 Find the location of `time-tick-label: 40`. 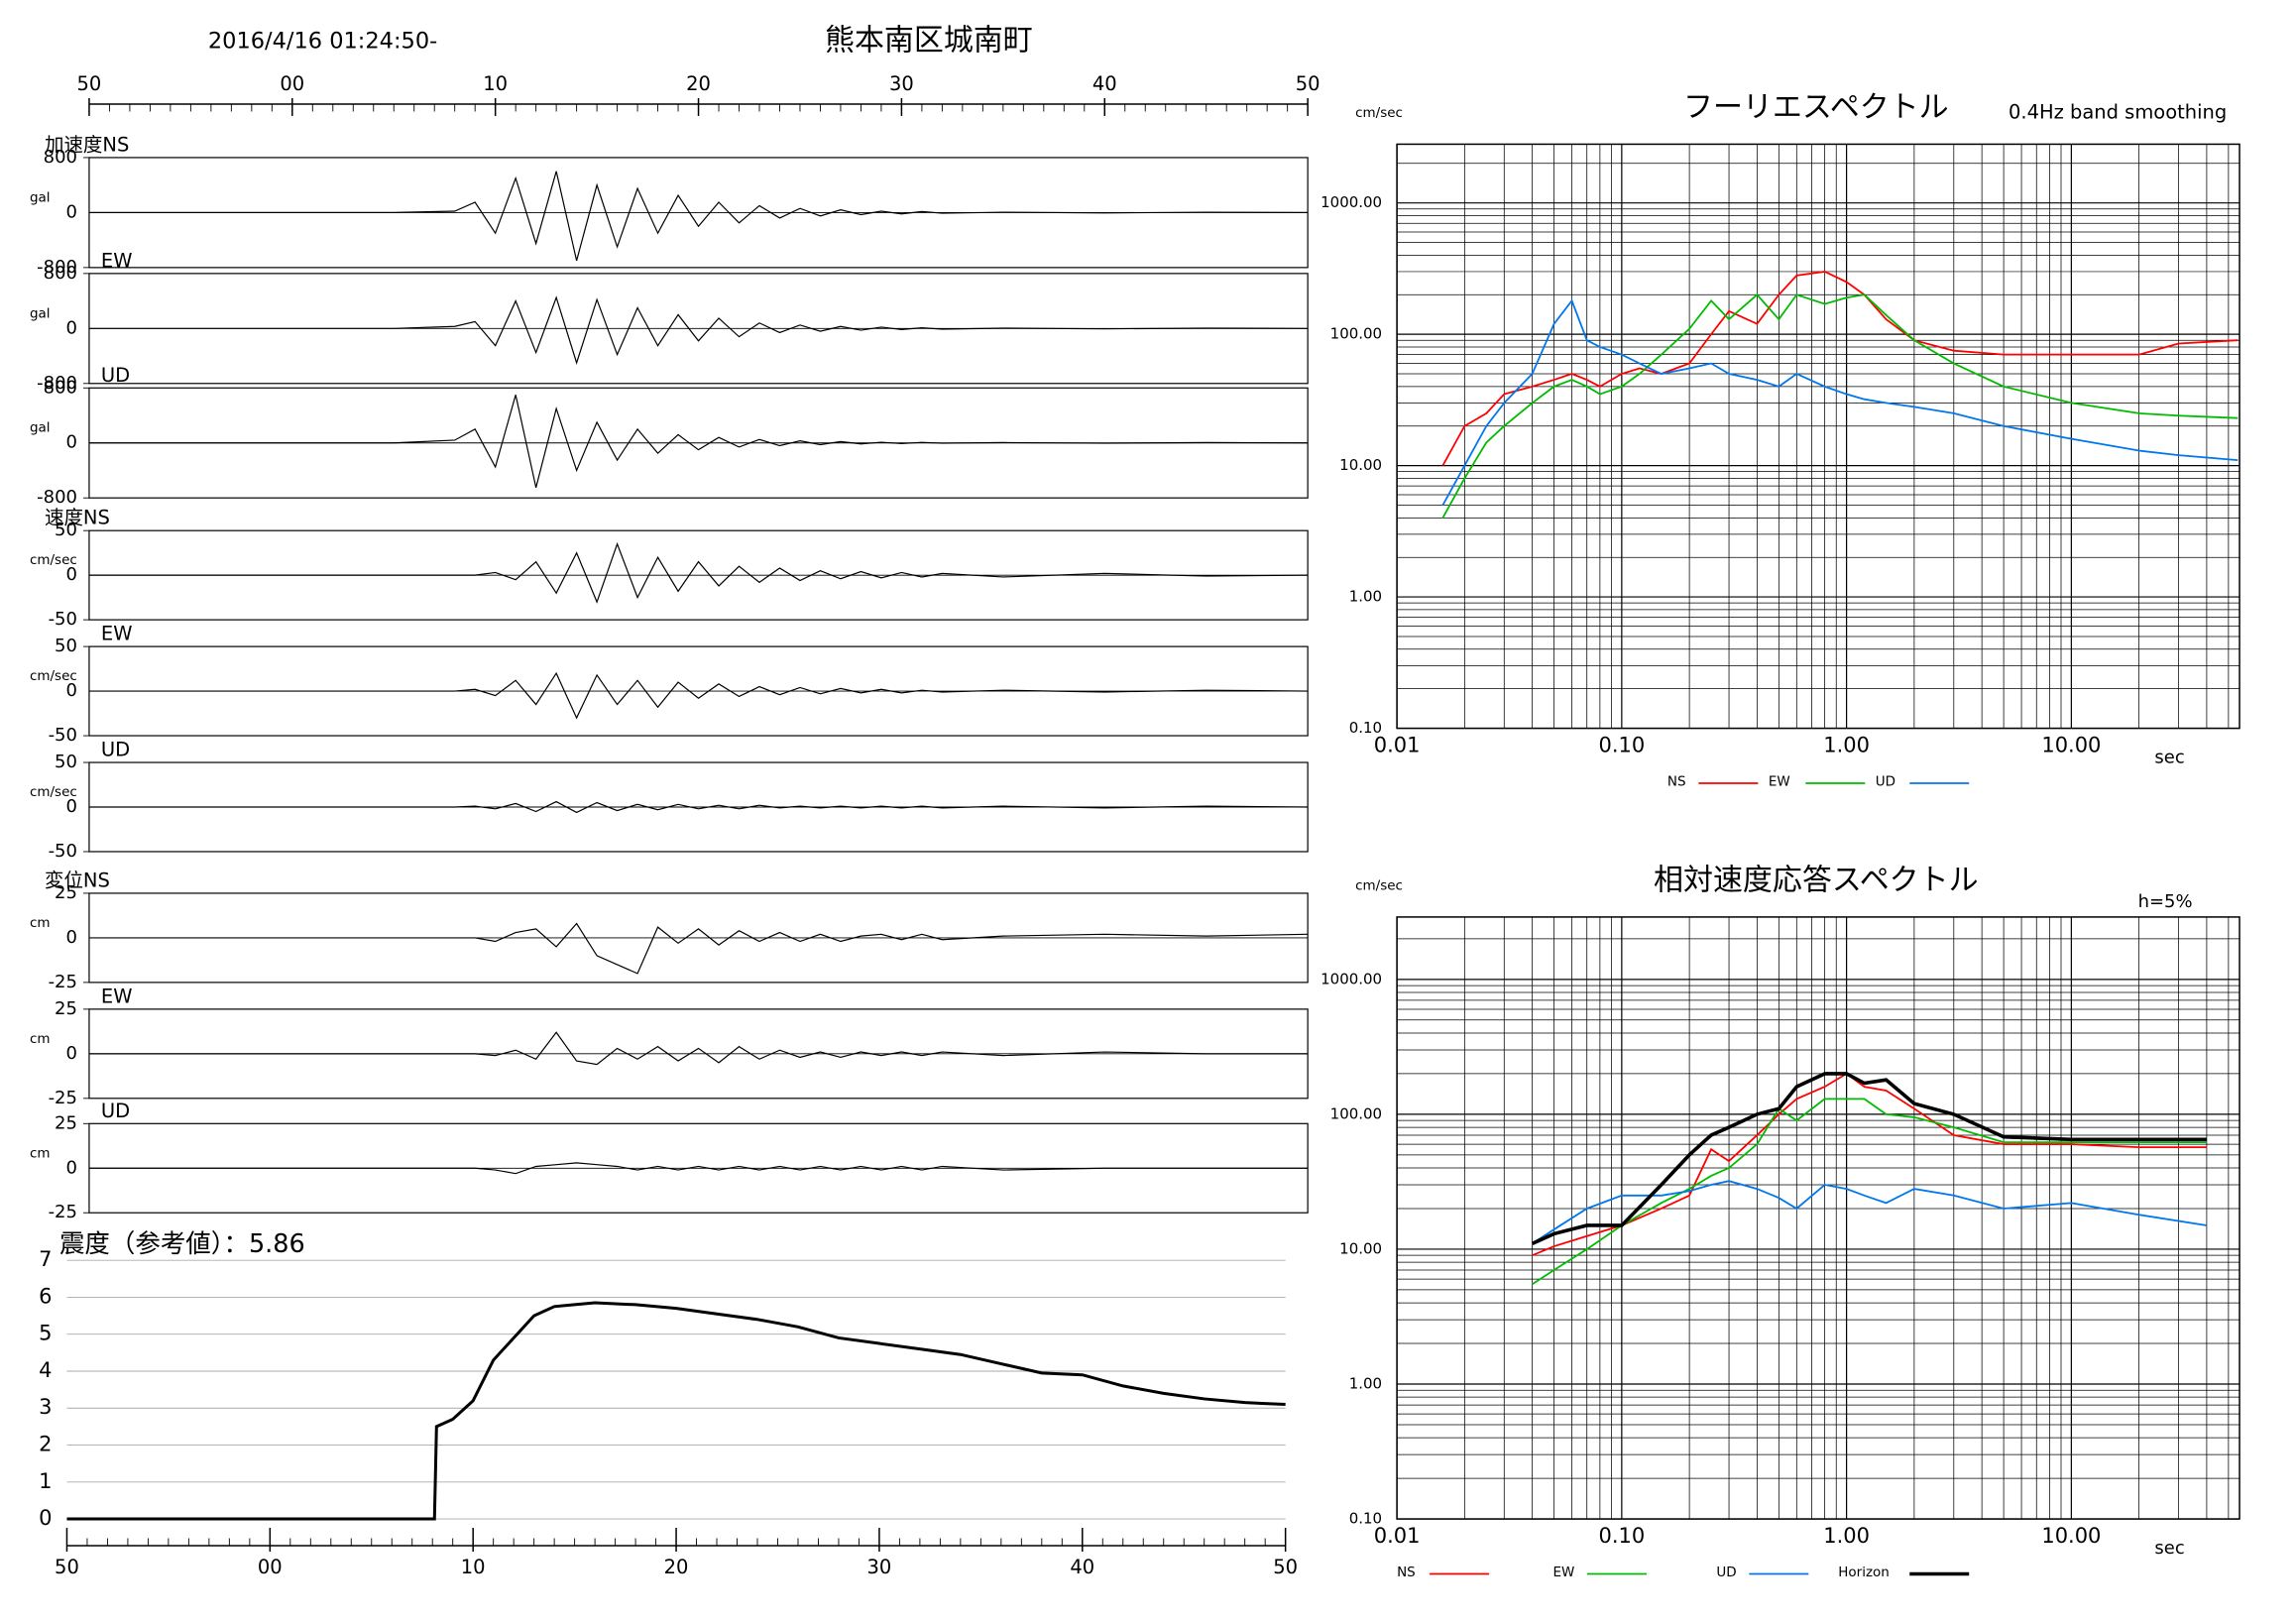

time-tick-label: 40 is located at coordinates (1105, 83).